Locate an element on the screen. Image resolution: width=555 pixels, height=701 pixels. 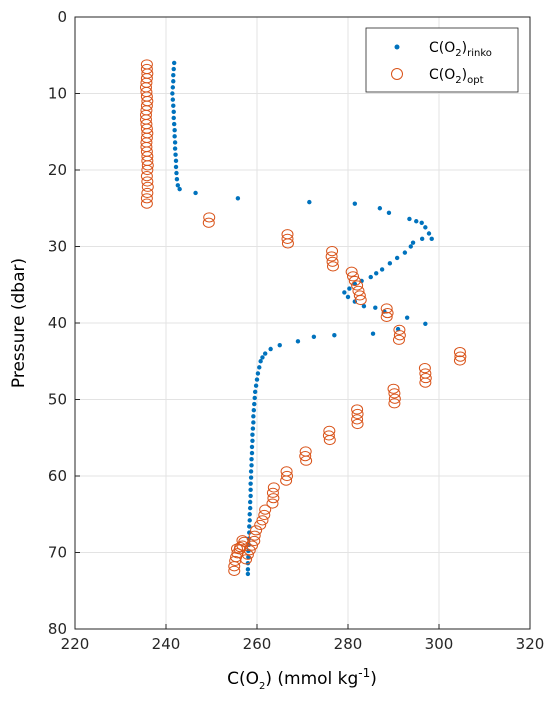
legend-box is located at coordinates (442, 60).